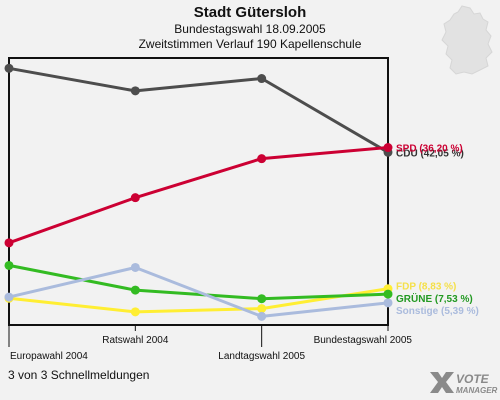  Describe the element at coordinates (473, 379) in the screenshot. I see `logo-line1: VOTE` at that location.